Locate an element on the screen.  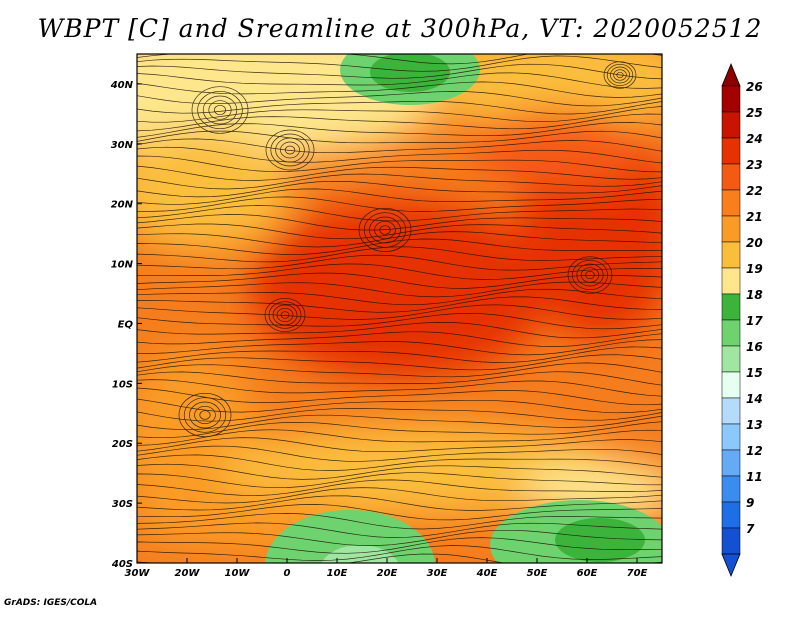
lat-tick-label: 20N is located at coordinates (122, 205).